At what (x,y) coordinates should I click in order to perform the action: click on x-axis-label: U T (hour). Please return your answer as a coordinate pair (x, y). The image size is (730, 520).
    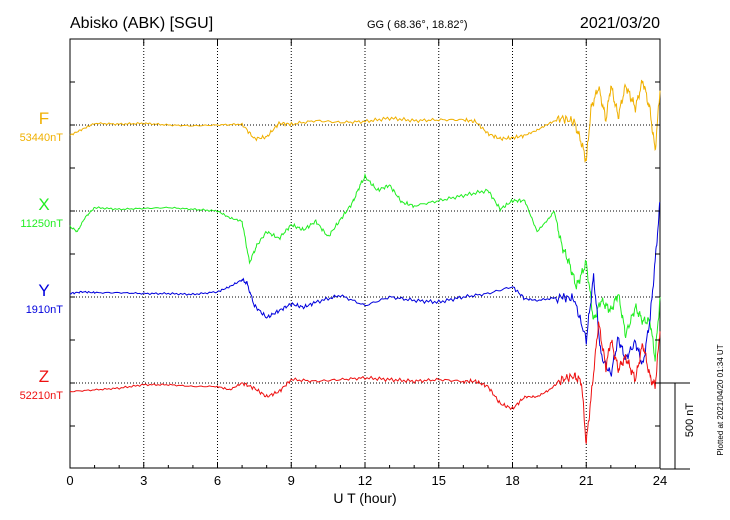
    Looking at the image, I should click on (364, 498).